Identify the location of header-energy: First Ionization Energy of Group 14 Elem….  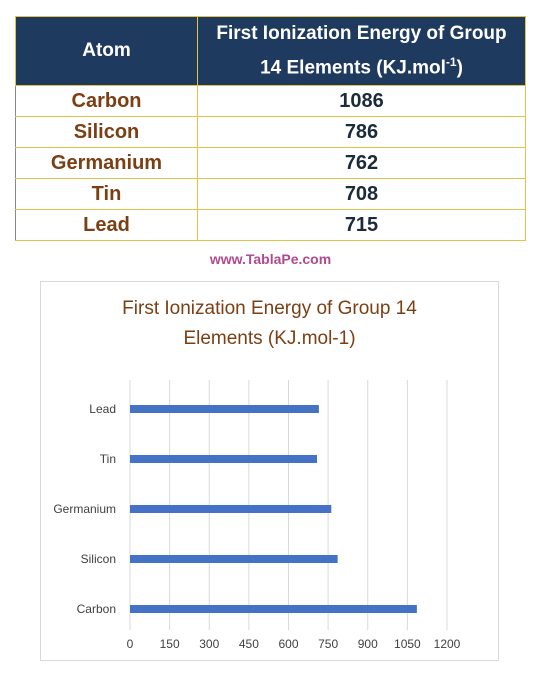
(361, 51).